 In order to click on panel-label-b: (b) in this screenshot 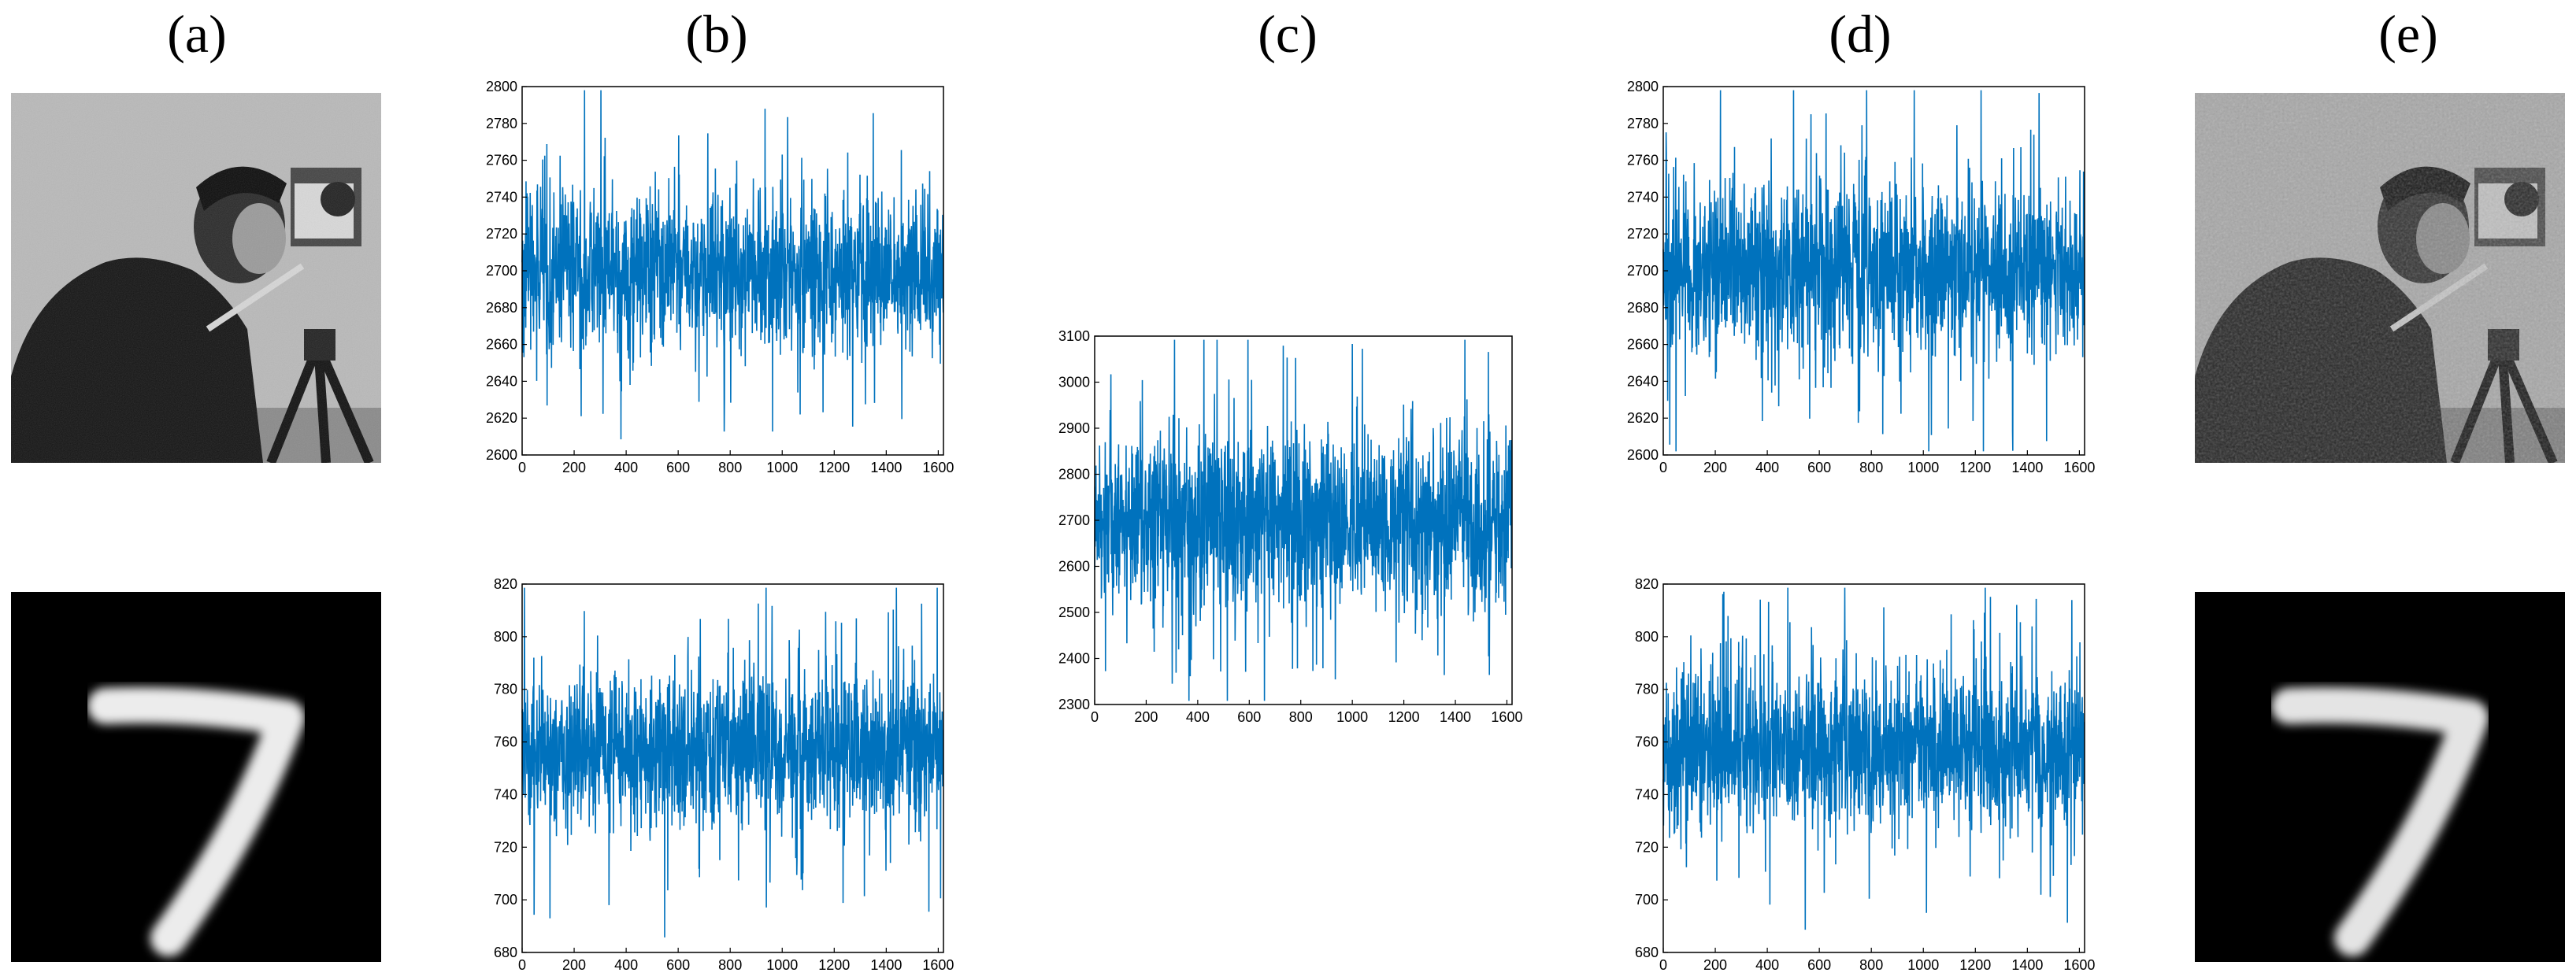, I will do `click(716, 34)`.